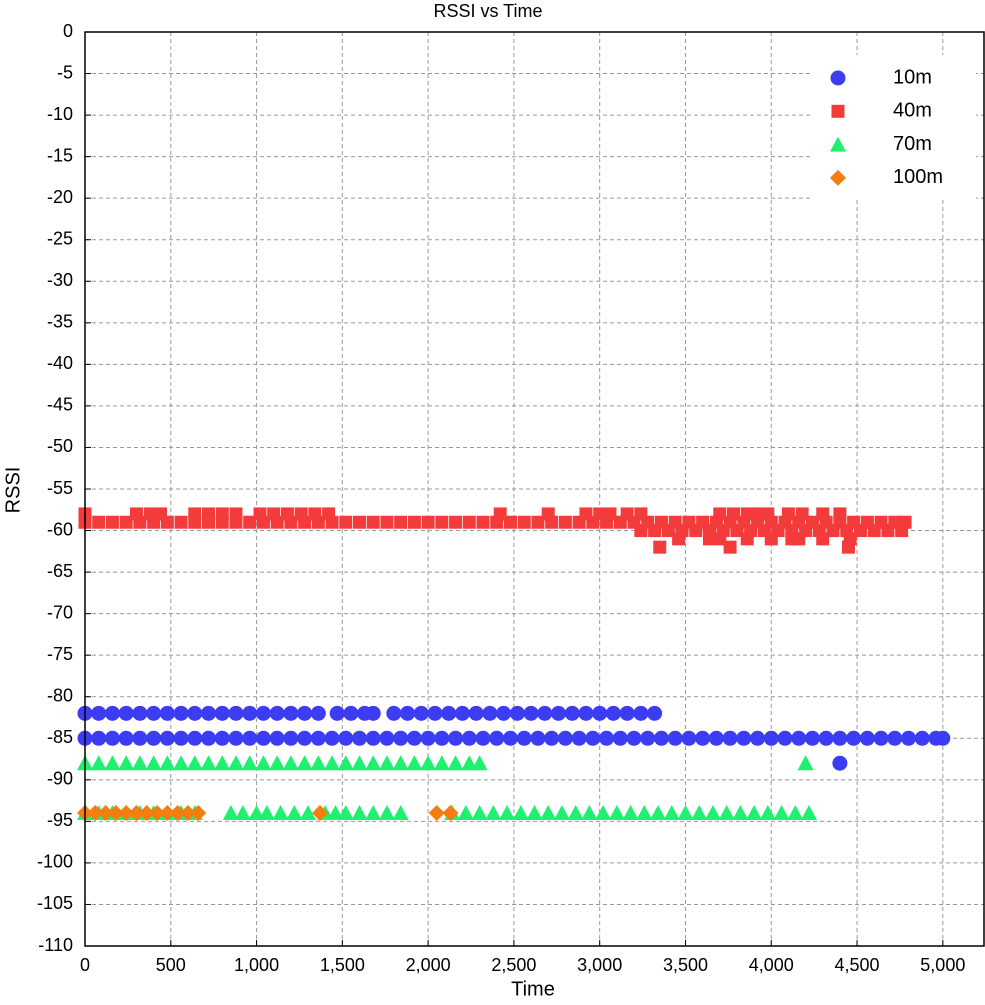  What do you see at coordinates (60, 529) in the screenshot?
I see `y-tick-label: -60` at bounding box center [60, 529].